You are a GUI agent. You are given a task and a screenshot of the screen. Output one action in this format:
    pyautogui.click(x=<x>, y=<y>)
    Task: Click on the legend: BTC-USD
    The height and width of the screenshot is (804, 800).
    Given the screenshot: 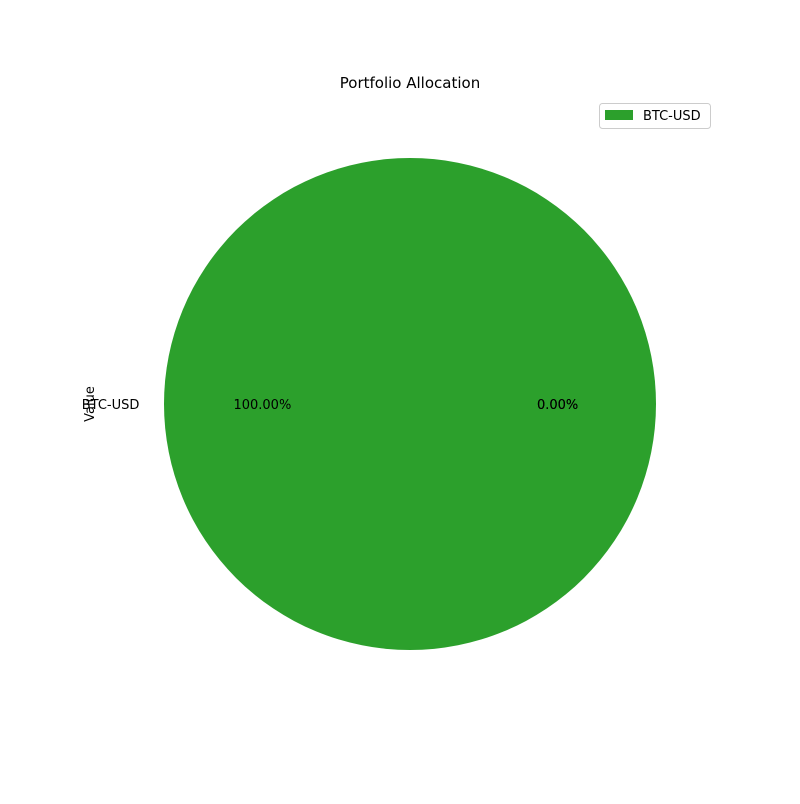 What is the action you would take?
    pyautogui.click(x=655, y=116)
    